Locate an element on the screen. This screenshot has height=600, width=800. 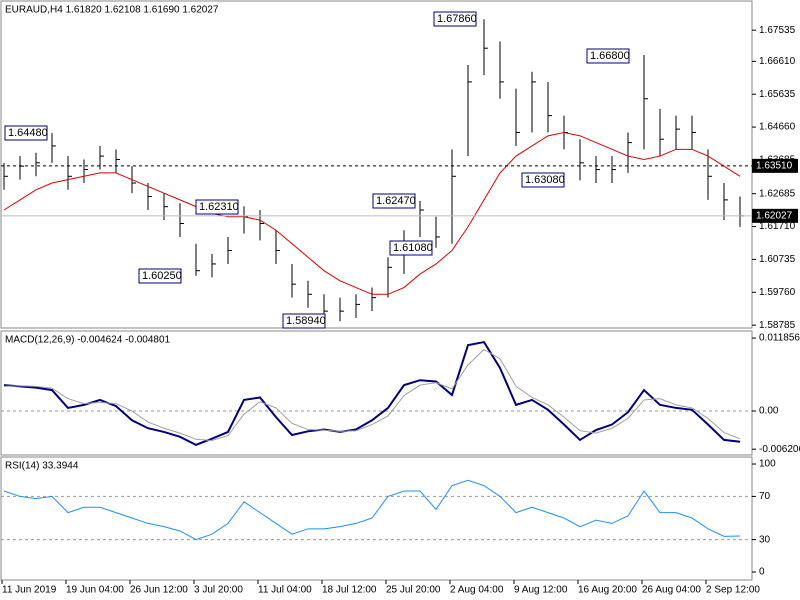
y-tick-label: -0.006206 is located at coordinates (779, 449).